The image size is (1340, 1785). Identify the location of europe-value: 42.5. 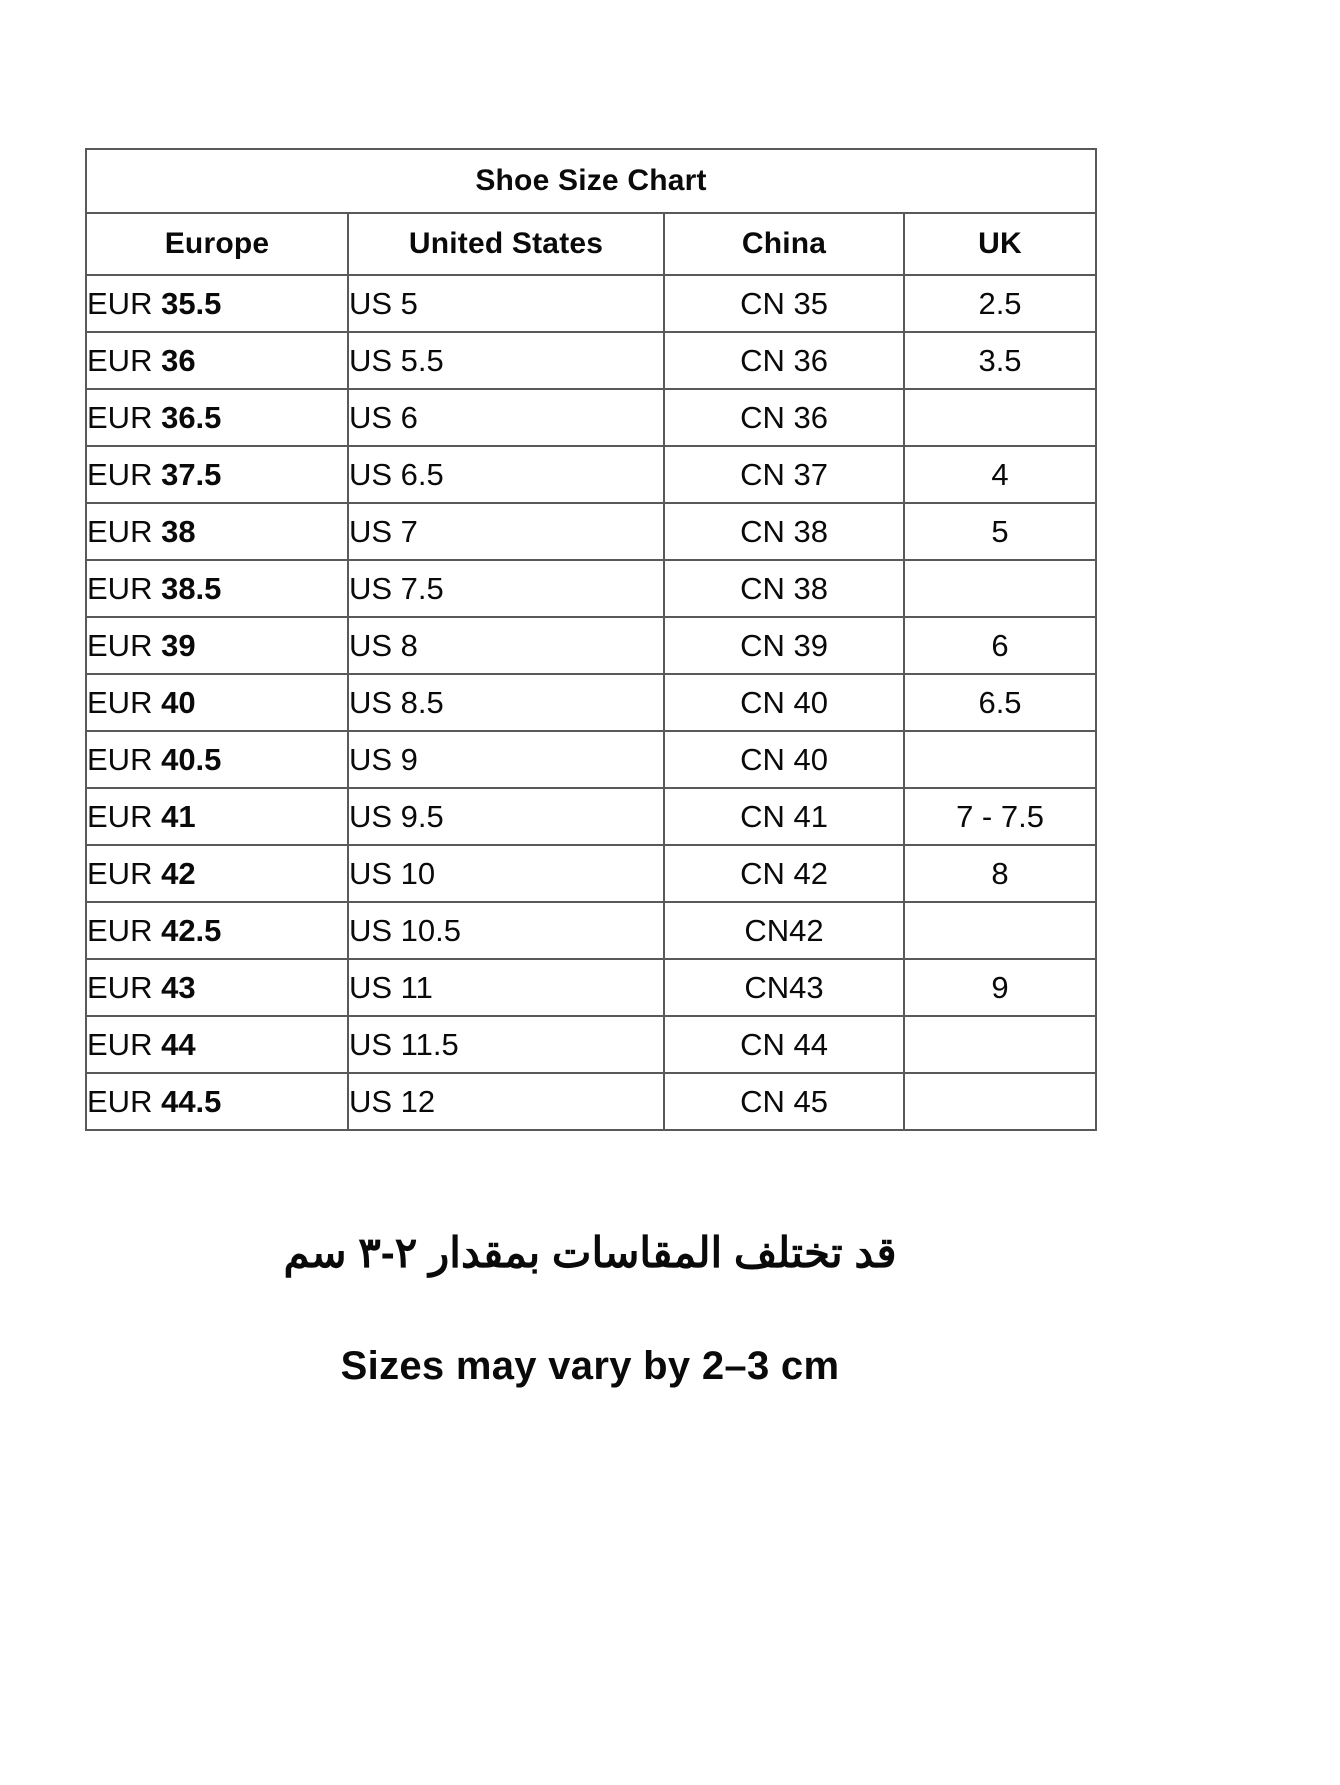
(191, 930).